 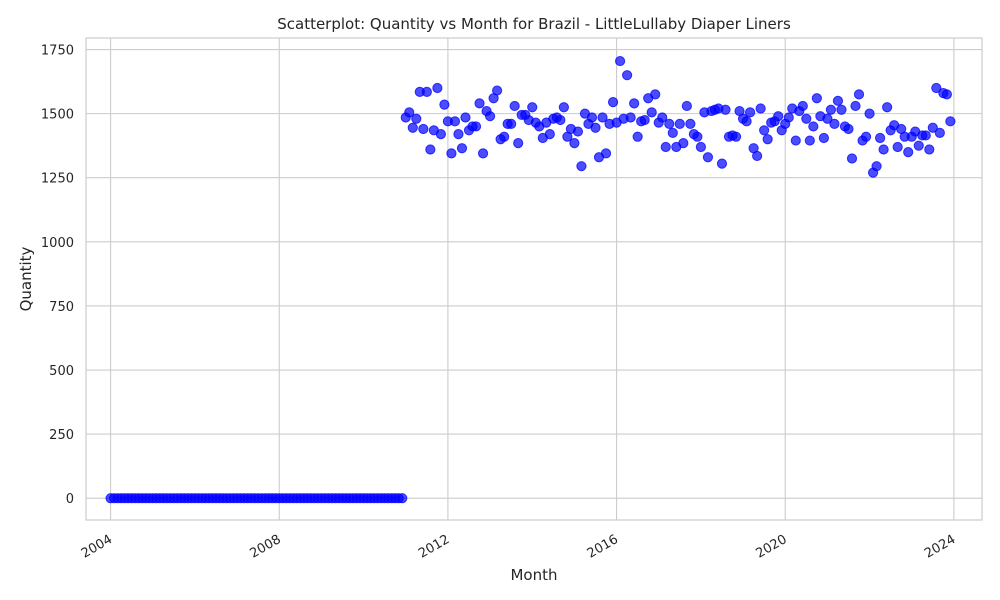 What do you see at coordinates (61, 307) in the screenshot?
I see `y-tick-label: 750` at bounding box center [61, 307].